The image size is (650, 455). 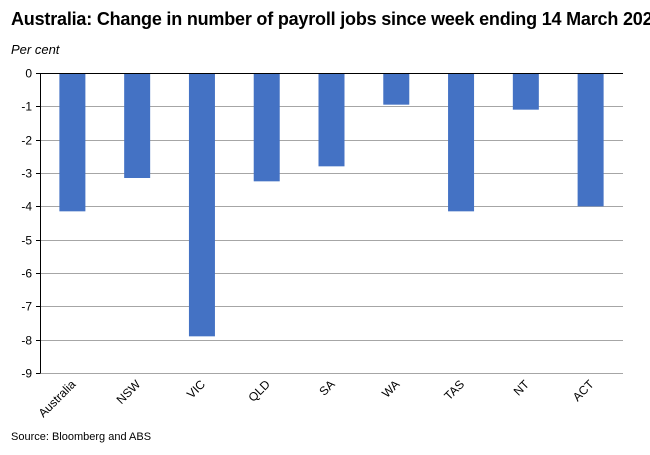 I want to click on y-tick-label: -1, so click(x=26, y=107).